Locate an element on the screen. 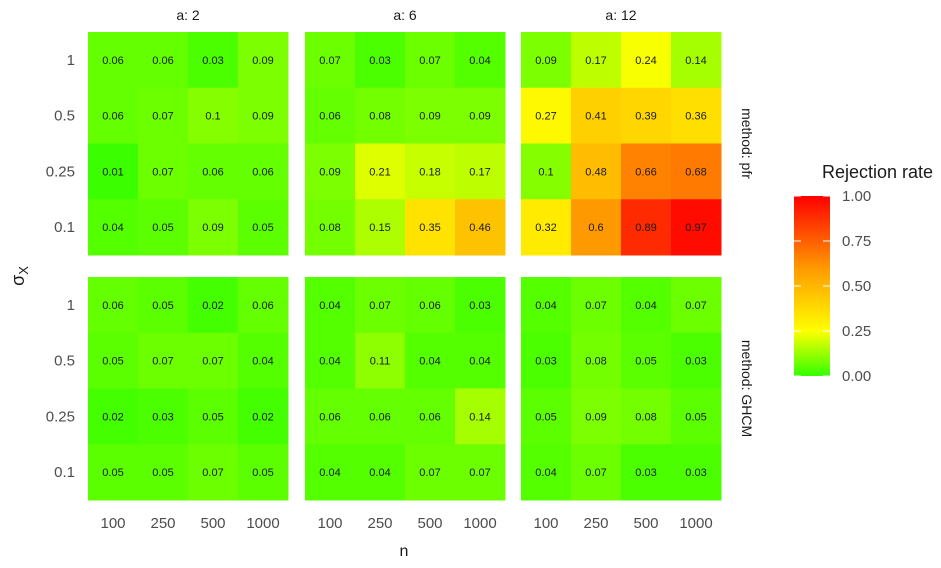 Image resolution: width=941 pixels, height=568 pixels. column-strip-label: a: 2 is located at coordinates (188, 15).